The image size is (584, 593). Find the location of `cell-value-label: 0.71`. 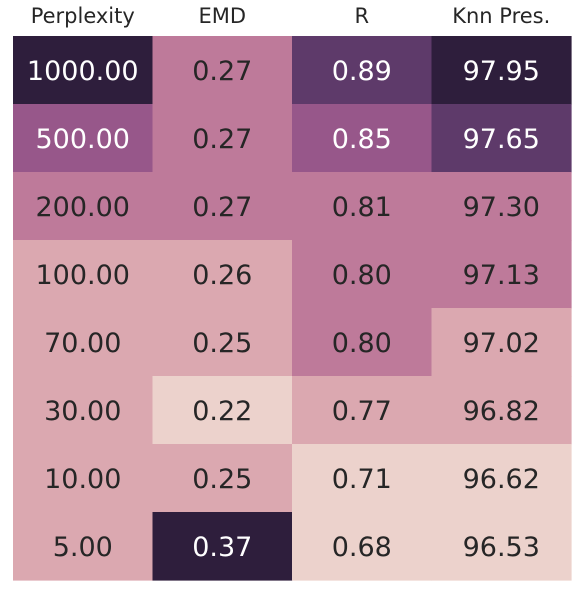

cell-value-label: 0.71 is located at coordinates (362, 479).